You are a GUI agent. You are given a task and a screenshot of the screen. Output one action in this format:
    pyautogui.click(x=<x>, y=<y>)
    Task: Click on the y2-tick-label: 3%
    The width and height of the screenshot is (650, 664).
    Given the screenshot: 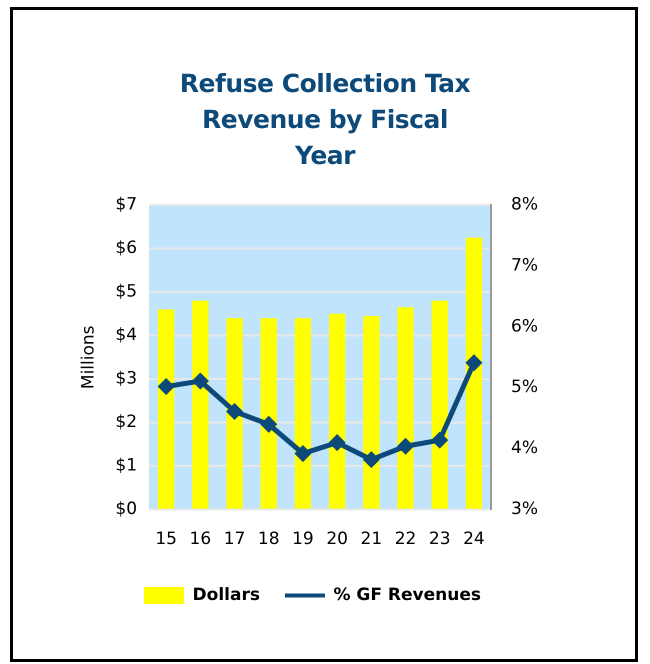 What is the action you would take?
    pyautogui.click(x=524, y=509)
    